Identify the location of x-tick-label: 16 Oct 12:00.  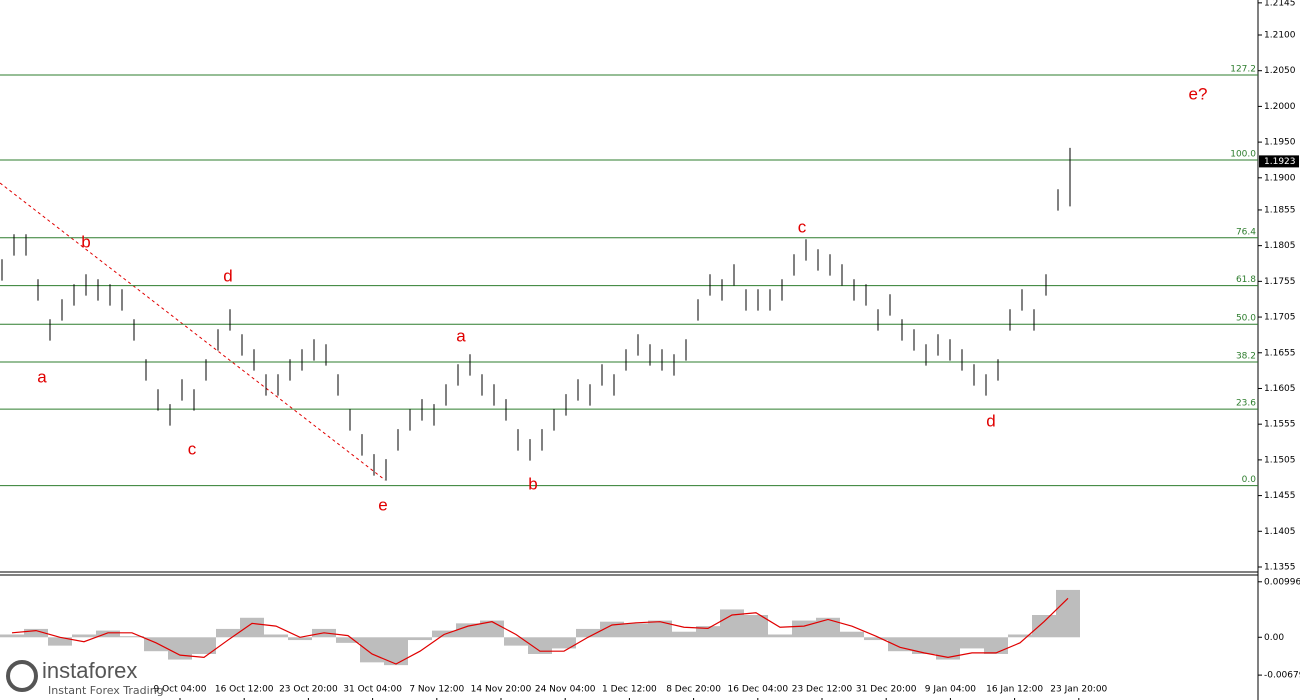
(244, 690).